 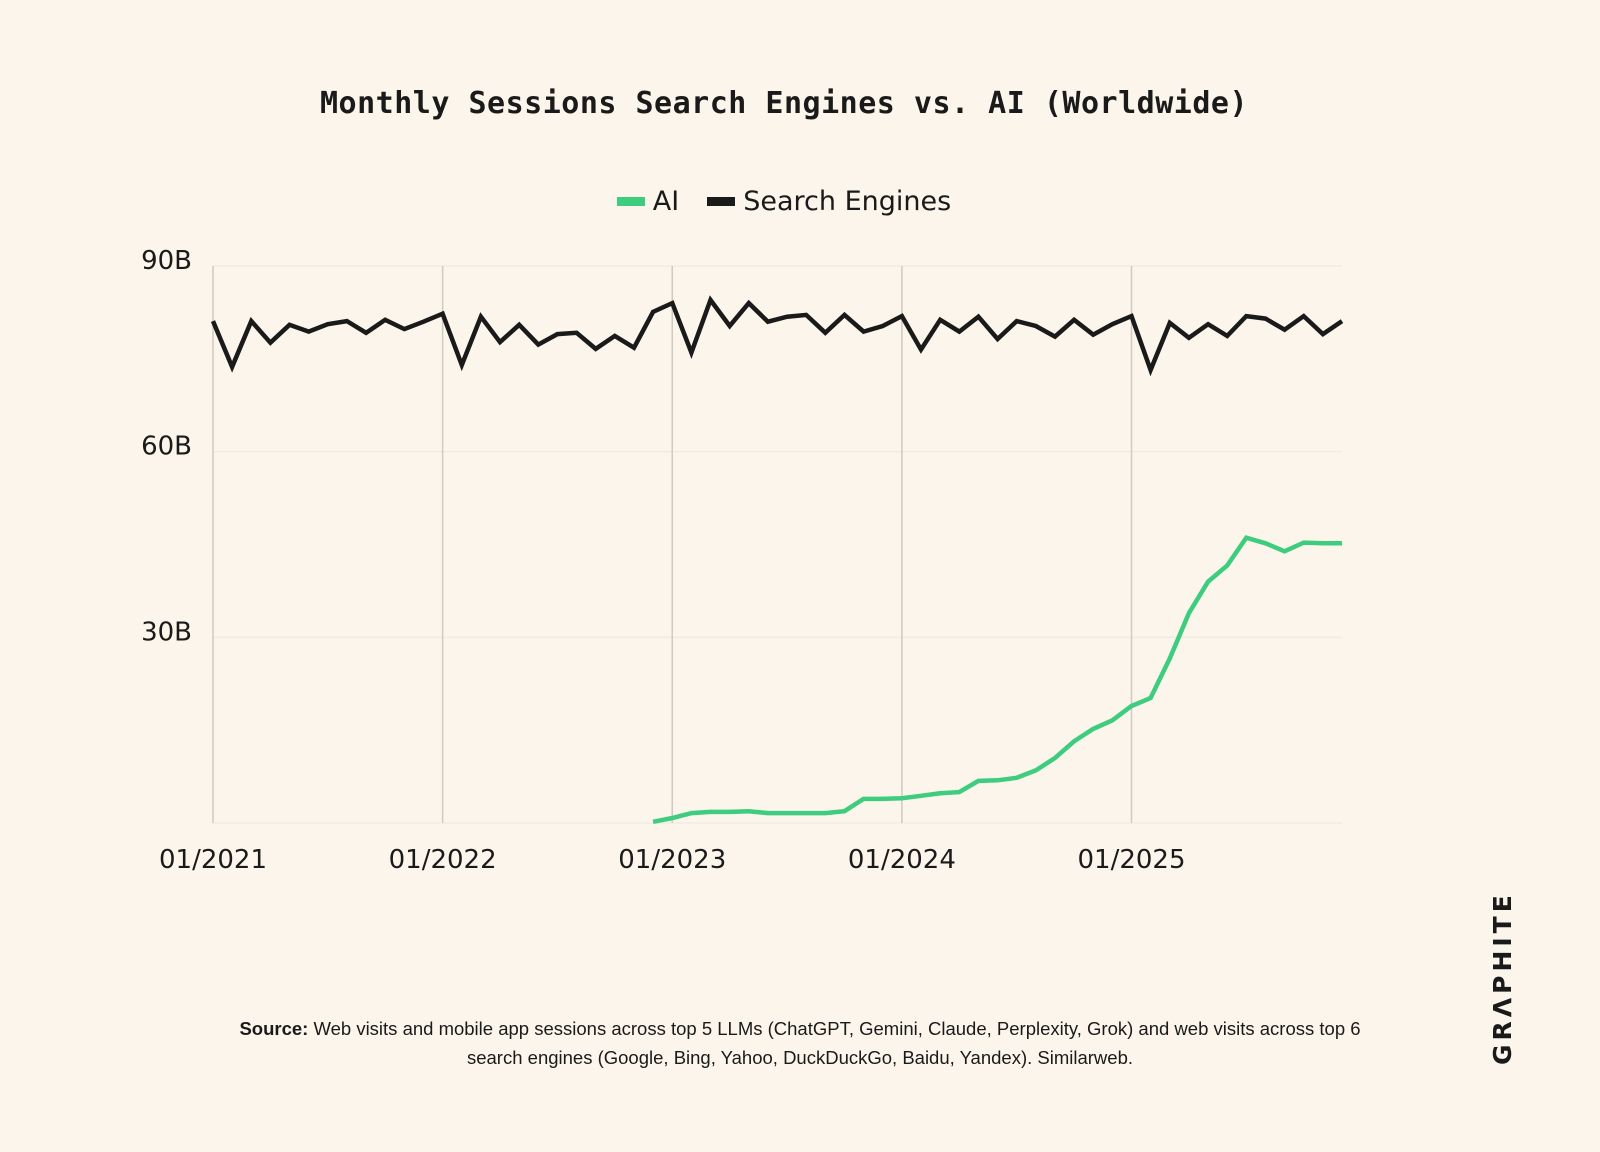 I want to click on legend: AI Search Engines, so click(x=784, y=201).